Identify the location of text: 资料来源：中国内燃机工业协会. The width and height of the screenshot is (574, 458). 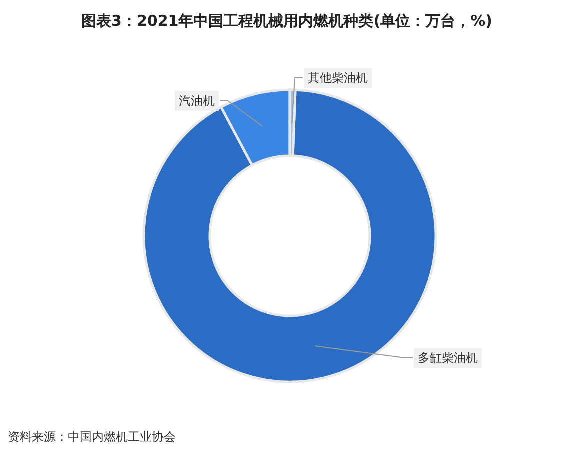
(92, 437).